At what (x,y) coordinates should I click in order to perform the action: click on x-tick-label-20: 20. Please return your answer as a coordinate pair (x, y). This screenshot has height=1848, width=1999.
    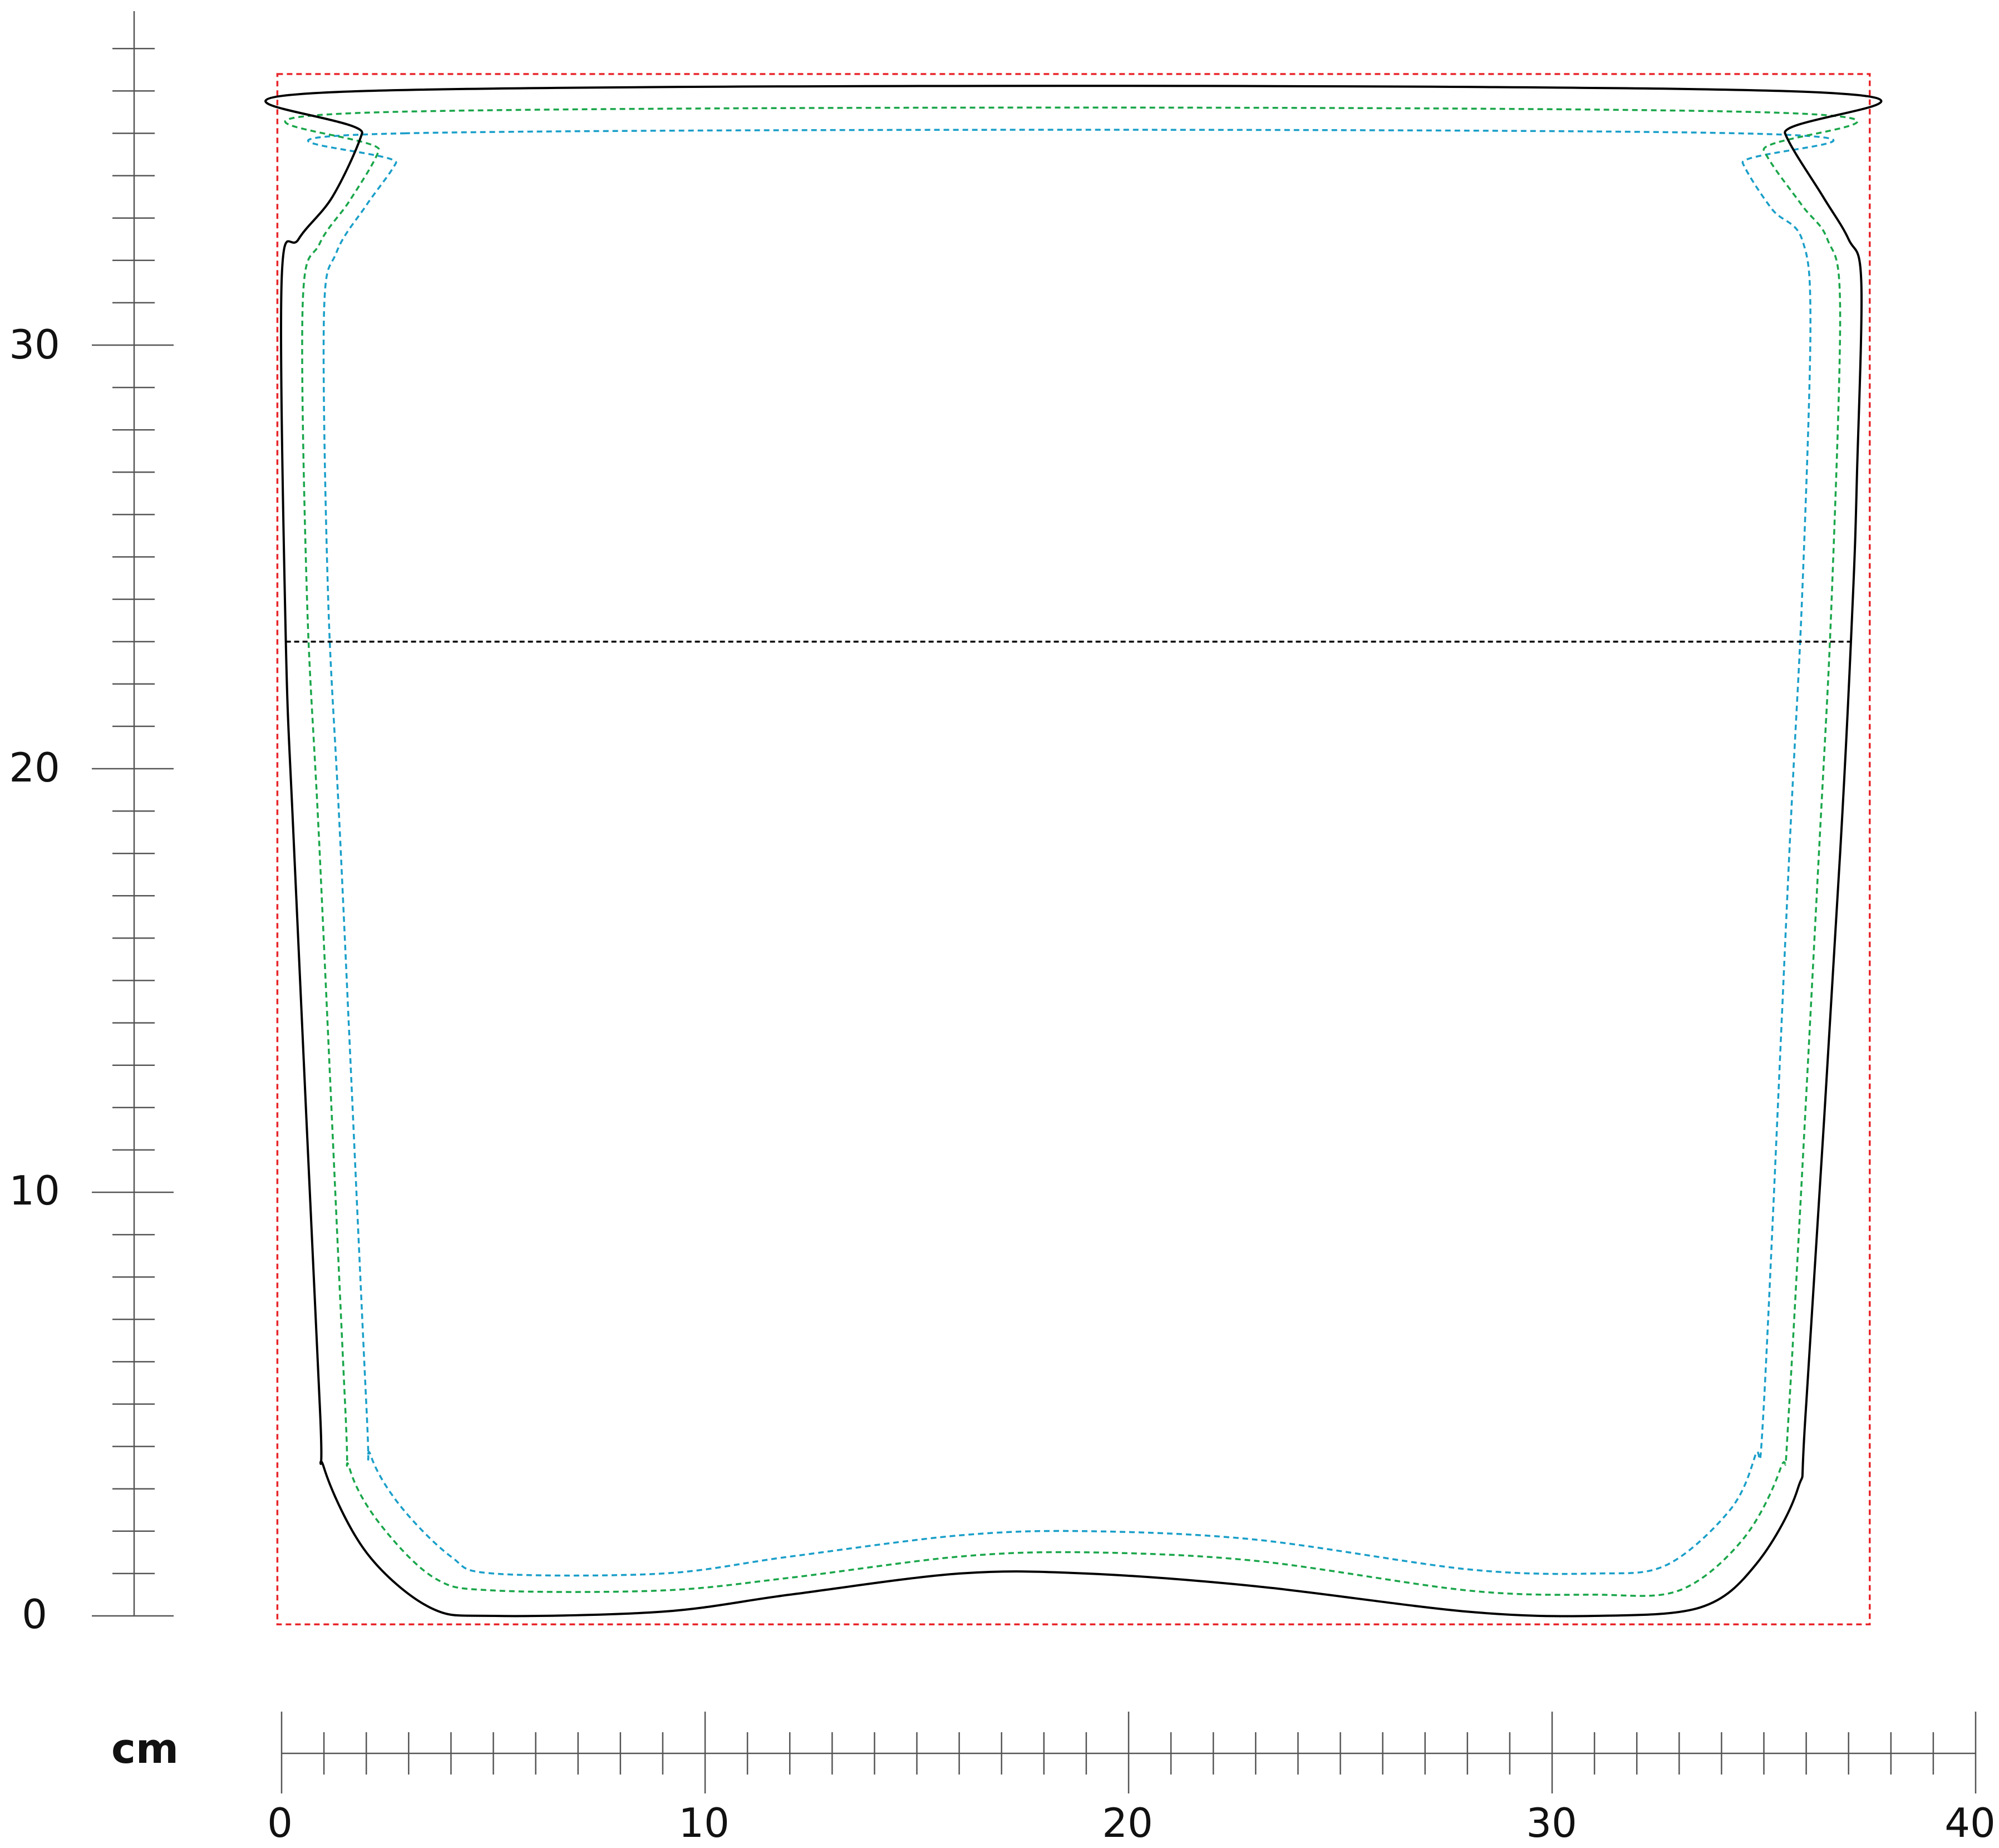
    Looking at the image, I should click on (1127, 1823).